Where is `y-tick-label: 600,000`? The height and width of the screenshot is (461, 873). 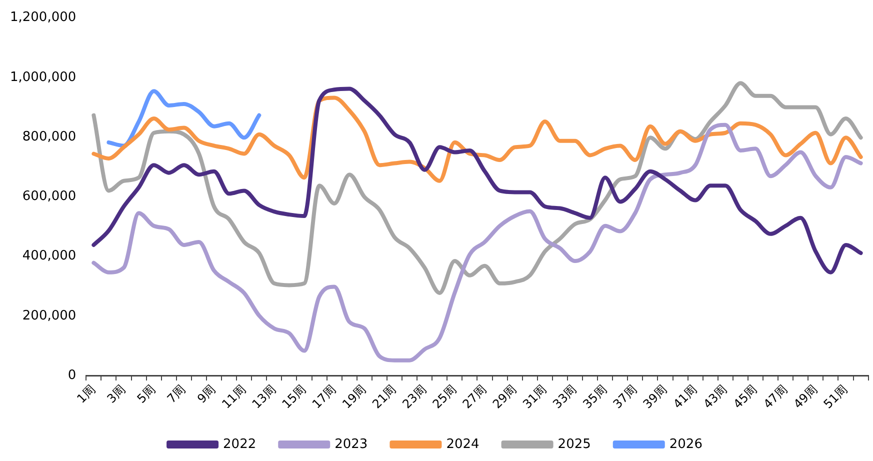 y-tick-label: 600,000 is located at coordinates (49, 196).